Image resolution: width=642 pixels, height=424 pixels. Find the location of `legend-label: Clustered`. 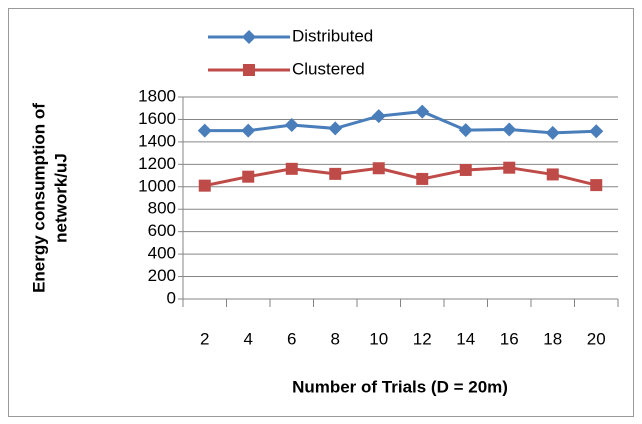

legend-label: Clustered is located at coordinates (328, 68).